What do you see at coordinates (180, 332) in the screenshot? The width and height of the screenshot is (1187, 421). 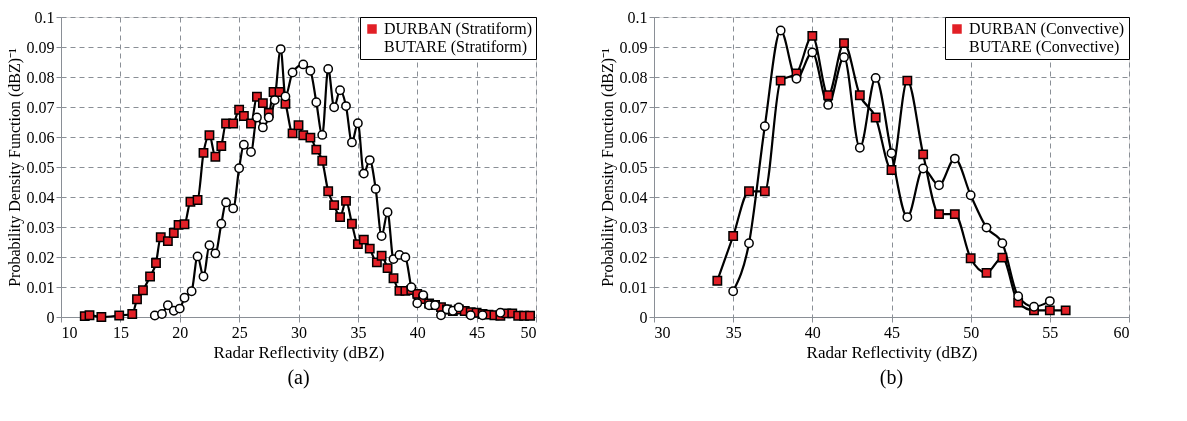 I see `x-tick-label: 20` at bounding box center [180, 332].